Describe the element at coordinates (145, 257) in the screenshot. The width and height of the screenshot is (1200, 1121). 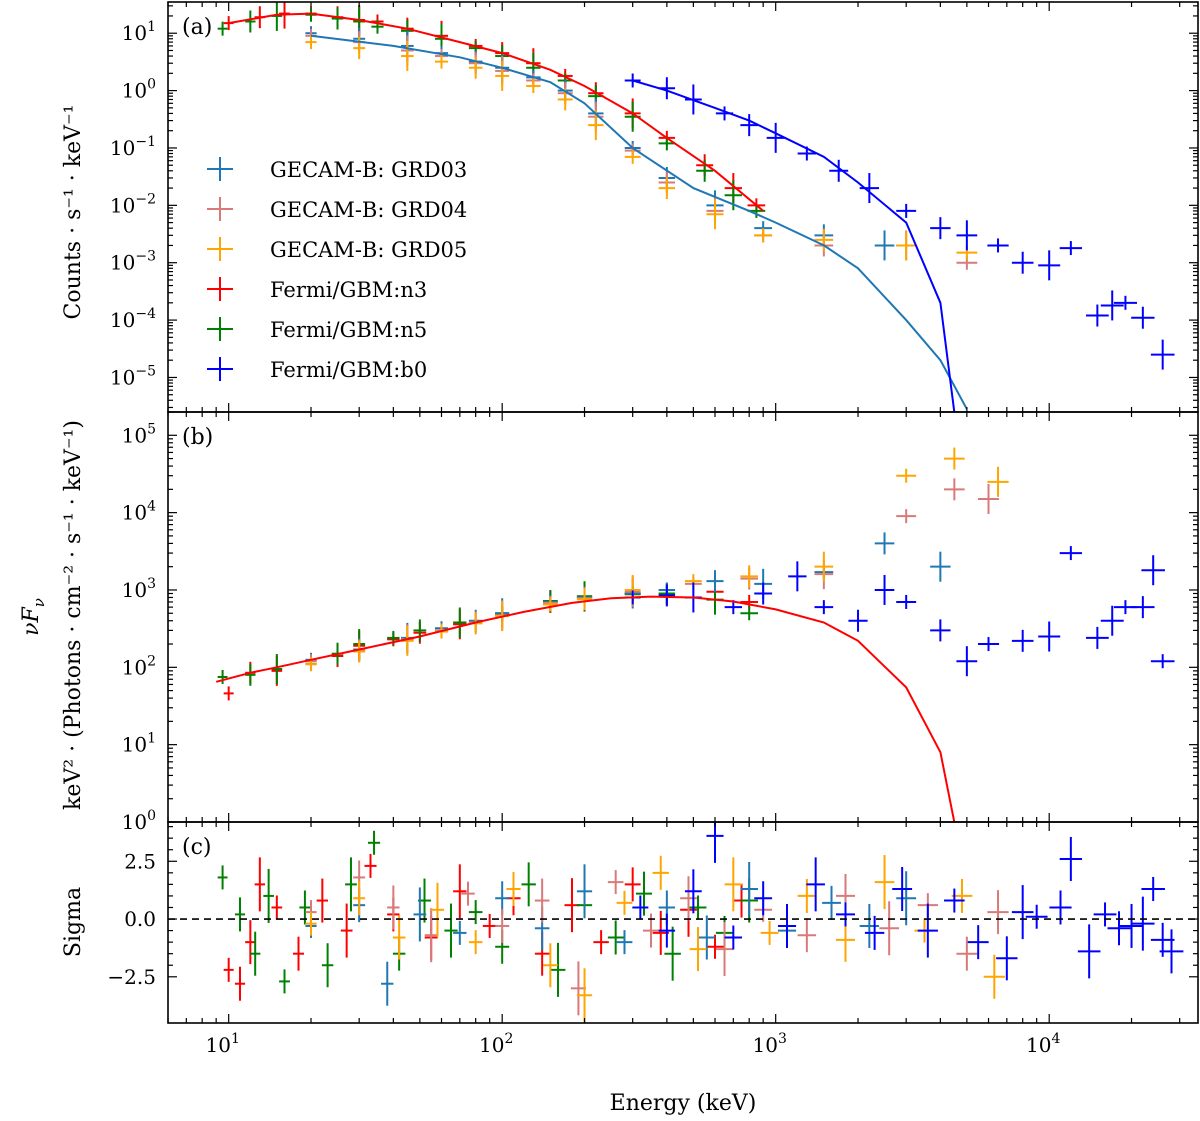
I see `y-tick-exponent: −3` at that location.